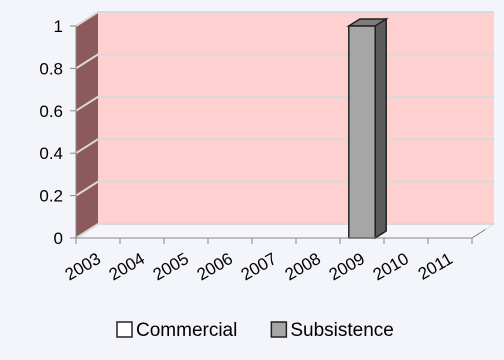 Image resolution: width=504 pixels, height=360 pixels. Describe the element at coordinates (255, 330) in the screenshot. I see `legend: Commercial Subsistence` at that location.